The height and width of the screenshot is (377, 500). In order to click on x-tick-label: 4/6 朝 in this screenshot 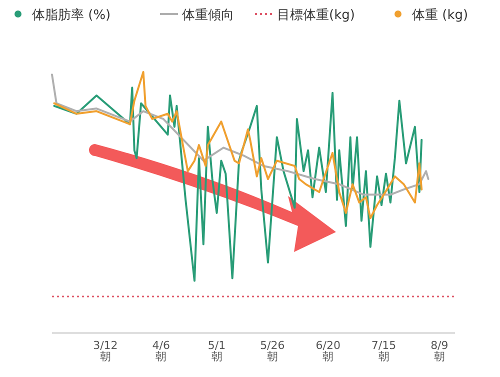, I will do `click(161, 351)`.